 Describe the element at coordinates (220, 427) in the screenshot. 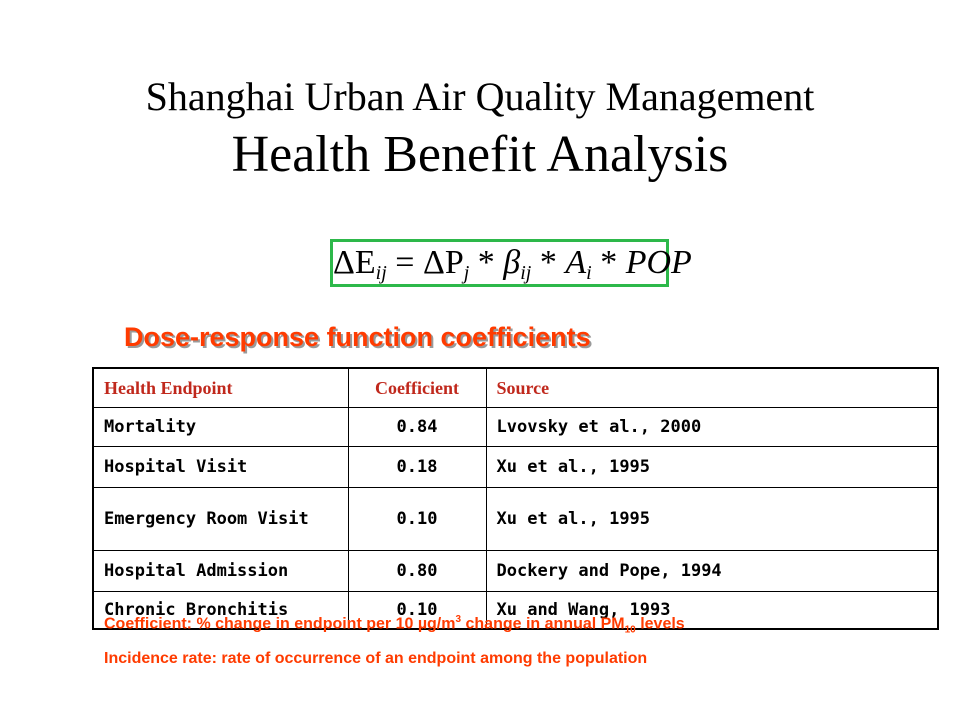

I see `cell-endpoint: Mortality` at that location.